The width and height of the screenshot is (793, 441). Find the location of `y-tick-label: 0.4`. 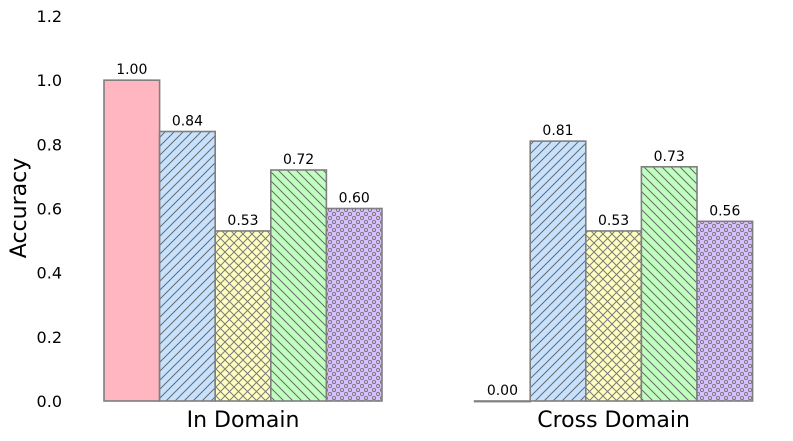

y-tick-label: 0.4 is located at coordinates (49, 273).